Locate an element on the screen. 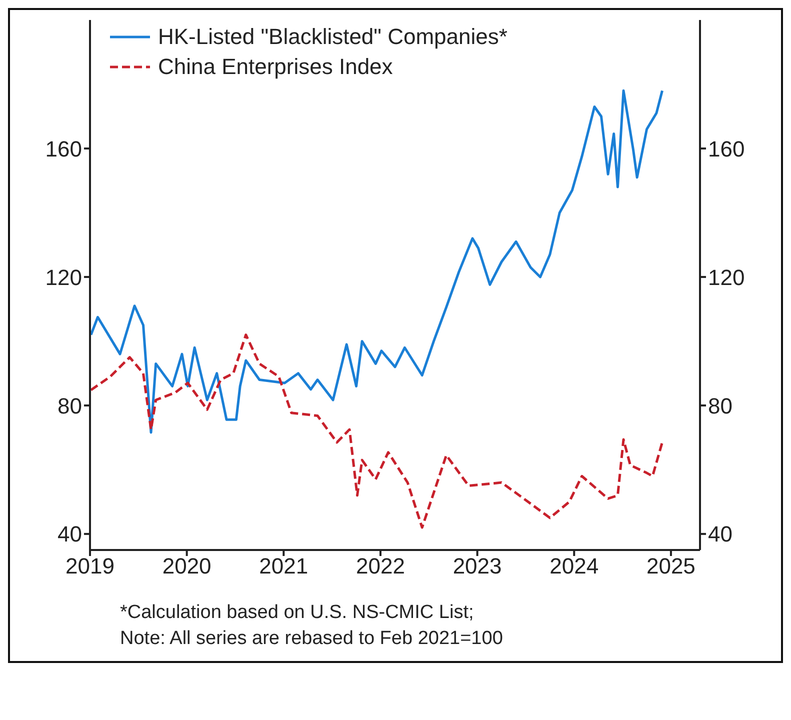 This screenshot has height=720, width=791. legend-label: China Enterprises Index is located at coordinates (275, 67).